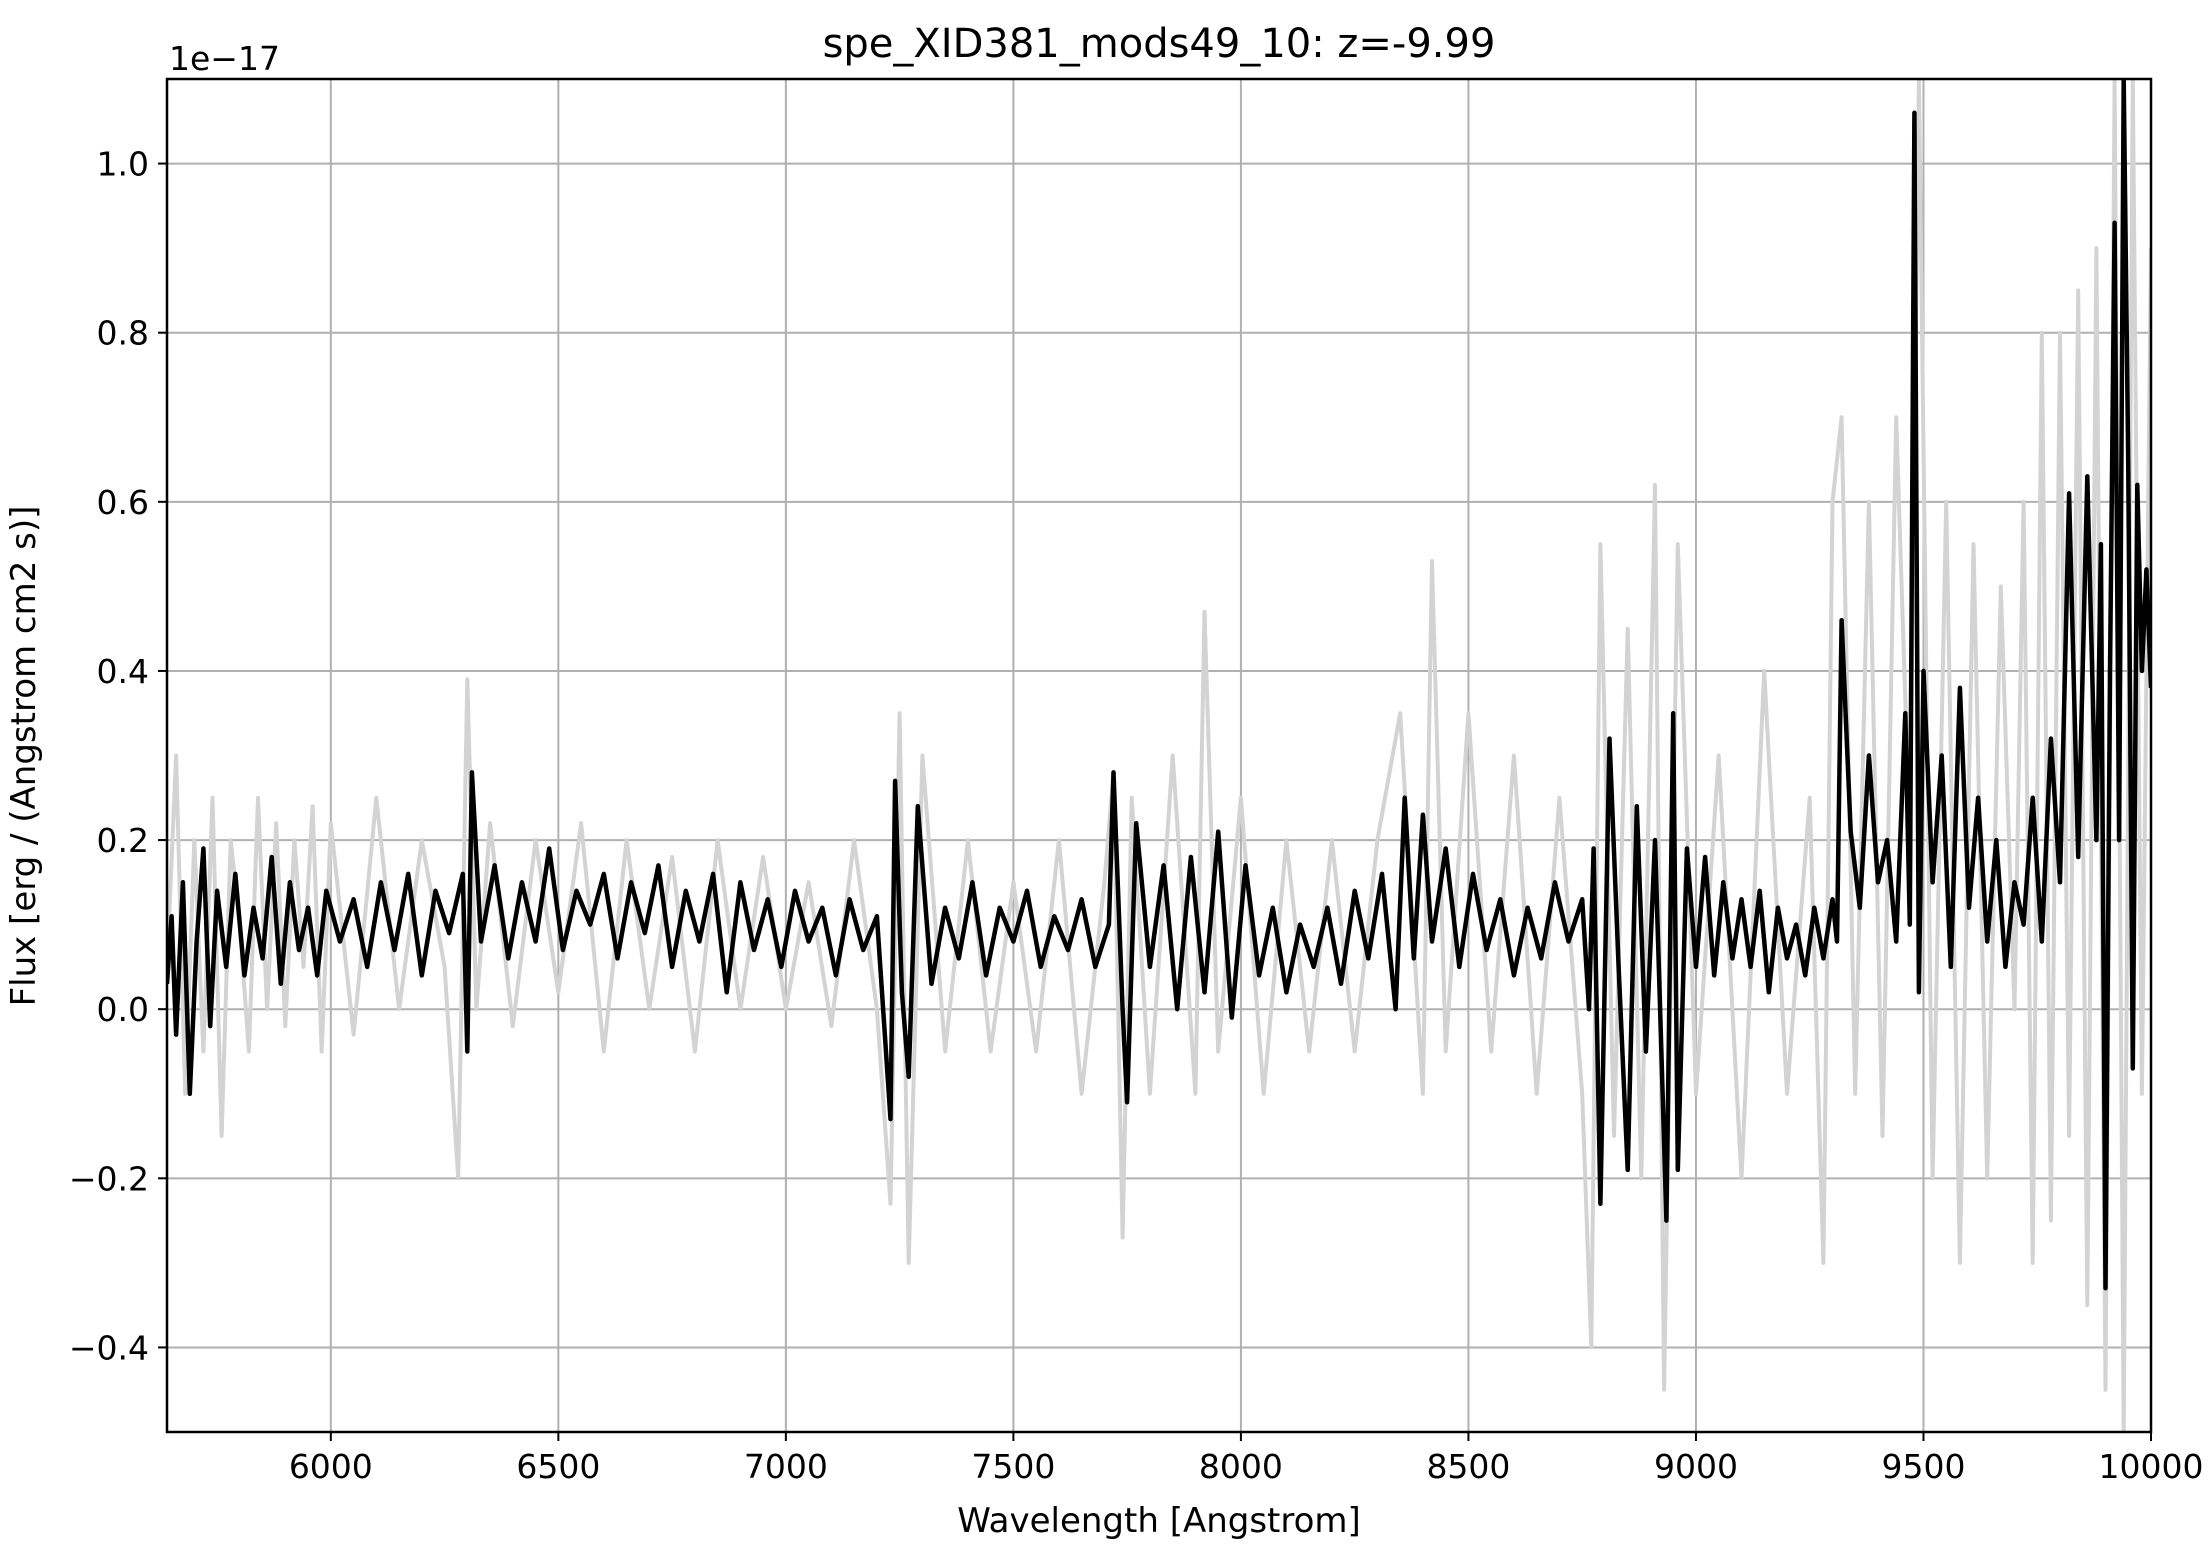 This screenshot has width=2212, height=1565. I want to click on y-tick-label: 0.4, so click(123, 671).